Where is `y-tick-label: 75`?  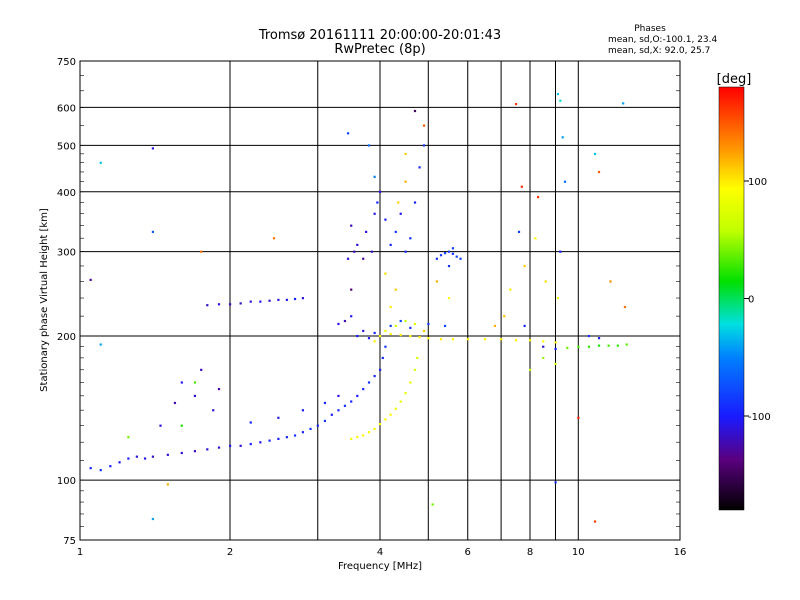 y-tick-label: 75 is located at coordinates (69, 541).